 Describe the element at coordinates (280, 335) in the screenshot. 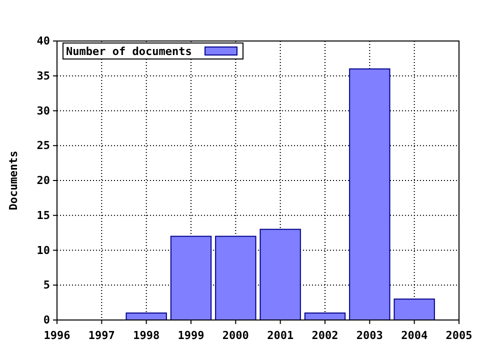

I see `x-tick-label: 2001` at that location.